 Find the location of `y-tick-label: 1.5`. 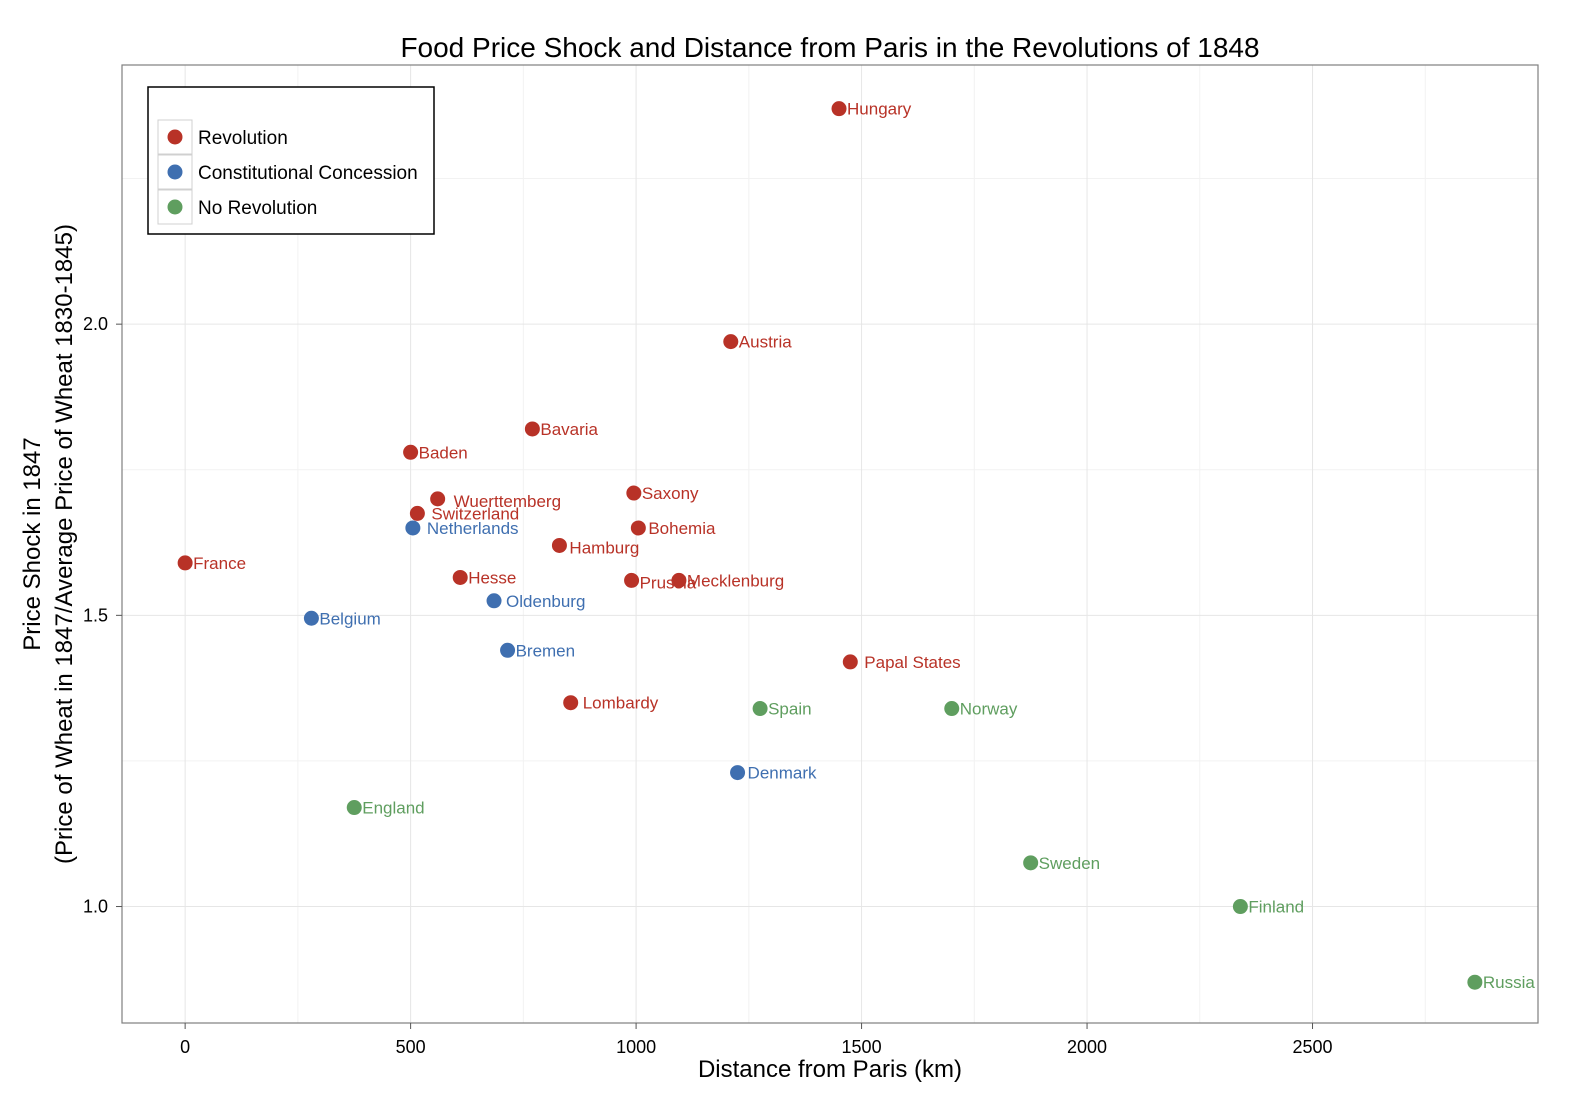

y-tick-label: 1.5 is located at coordinates (95, 615).